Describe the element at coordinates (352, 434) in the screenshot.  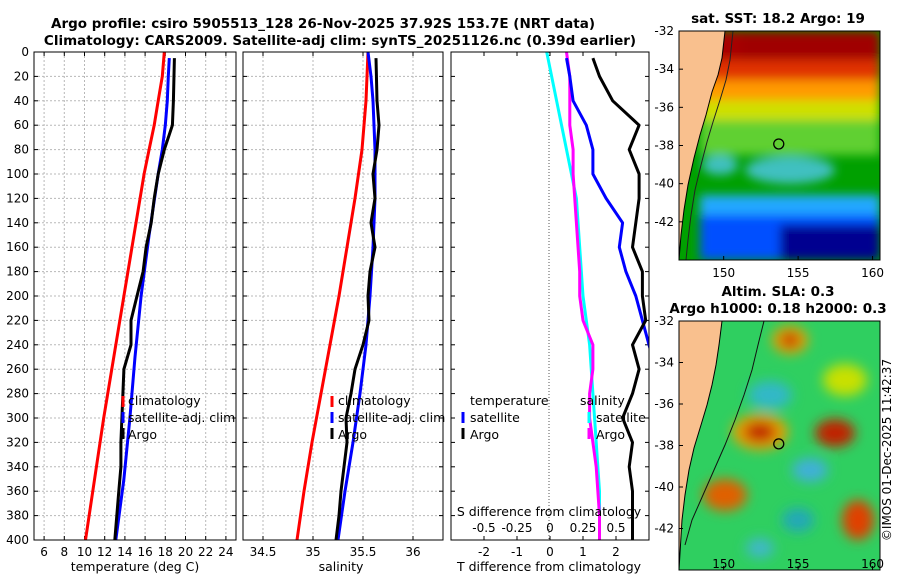
I see `legend-label-argo: Argo` at that location.